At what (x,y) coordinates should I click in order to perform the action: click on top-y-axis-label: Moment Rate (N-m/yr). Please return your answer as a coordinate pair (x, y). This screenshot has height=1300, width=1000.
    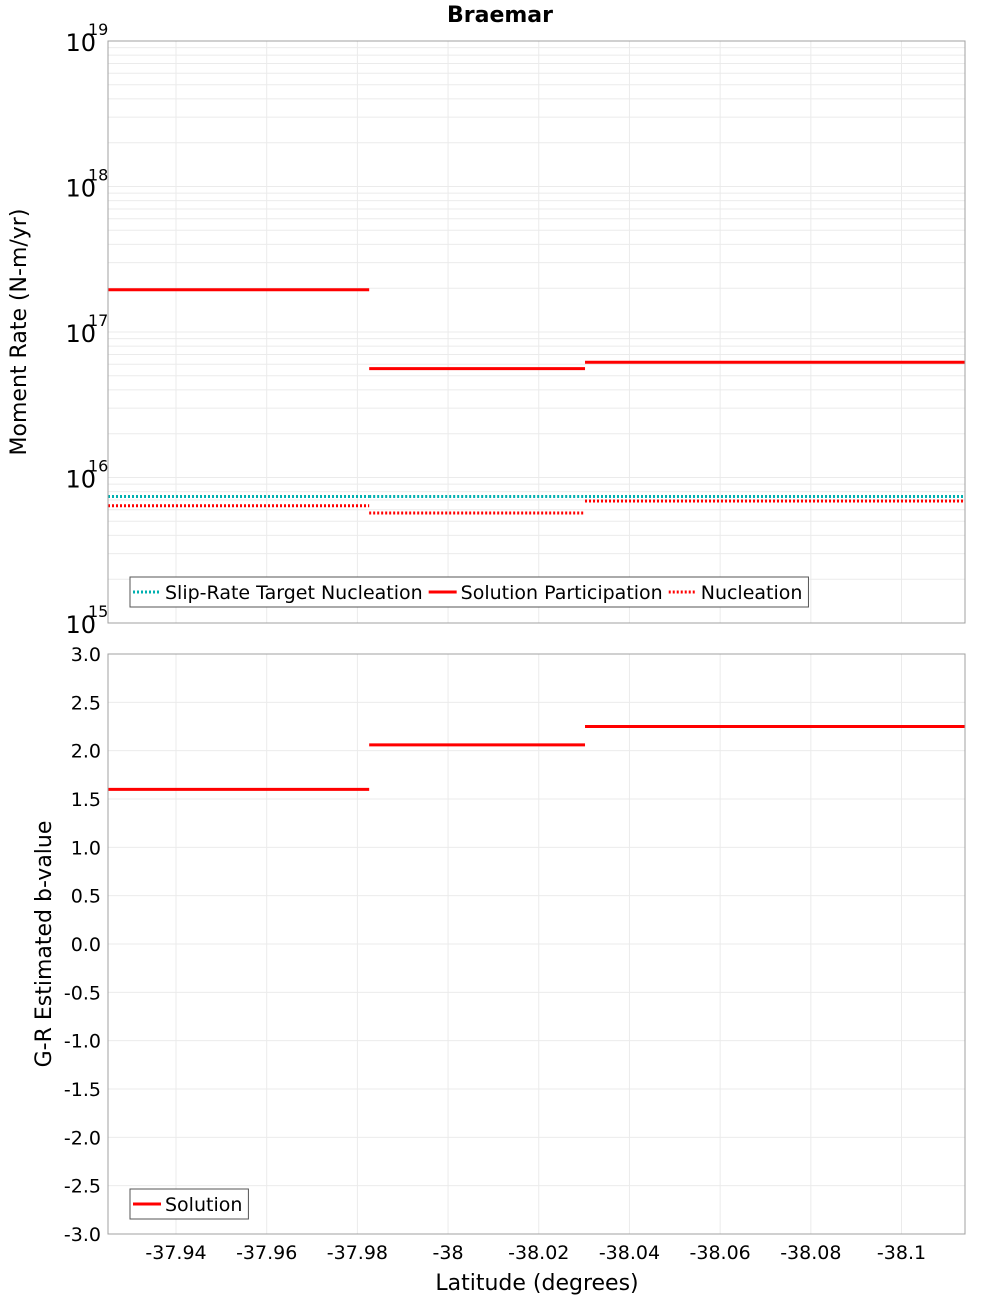
    Looking at the image, I should click on (19, 332).